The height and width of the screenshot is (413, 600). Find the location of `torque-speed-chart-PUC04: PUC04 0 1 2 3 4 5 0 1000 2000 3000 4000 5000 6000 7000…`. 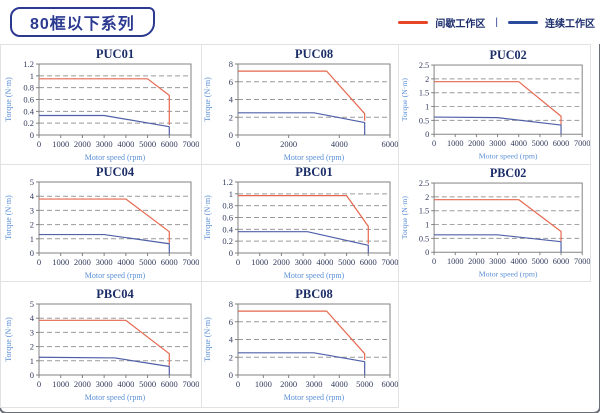

torque-speed-chart-PUC04: PUC04 0 1 2 3 4 5 0 1000 2000 3000 4000 5000 6000 7000… is located at coordinates (102, 222).